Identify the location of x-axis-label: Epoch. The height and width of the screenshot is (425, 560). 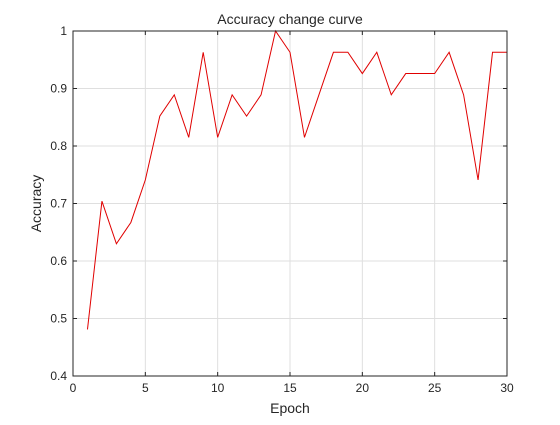
(290, 408).